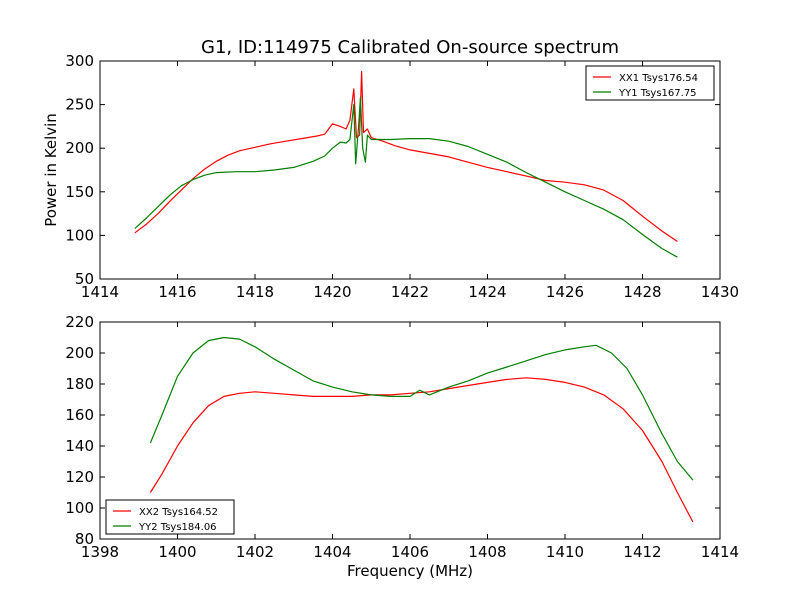  What do you see at coordinates (79, 61) in the screenshot?
I see `y-tick-label: 300` at bounding box center [79, 61].